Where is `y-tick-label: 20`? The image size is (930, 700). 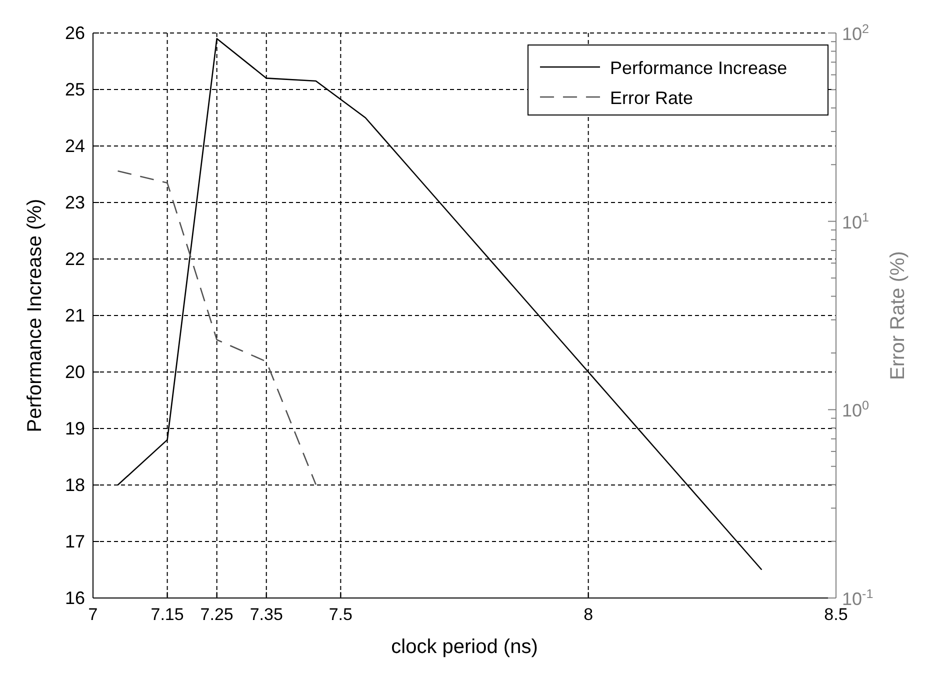
y-tick-label: 20 is located at coordinates (74, 372).